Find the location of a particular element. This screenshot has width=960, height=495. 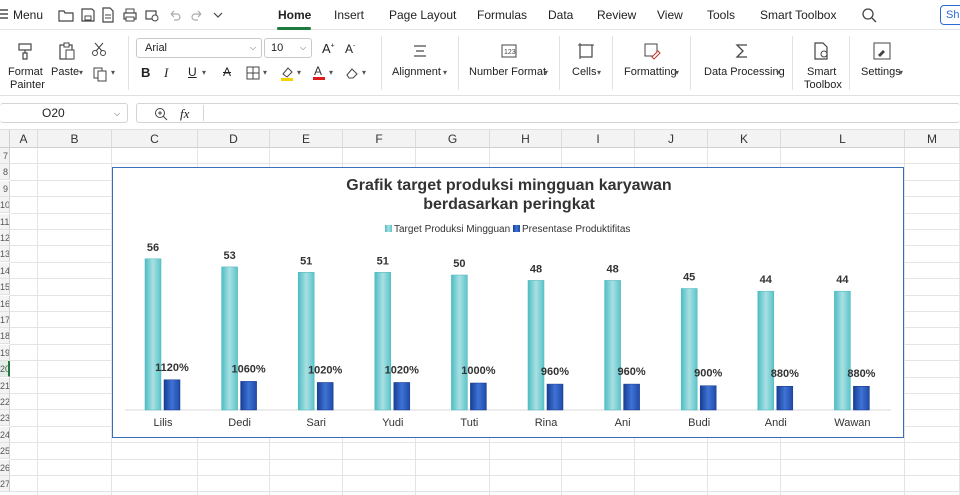

save-icon is located at coordinates (88, 15).